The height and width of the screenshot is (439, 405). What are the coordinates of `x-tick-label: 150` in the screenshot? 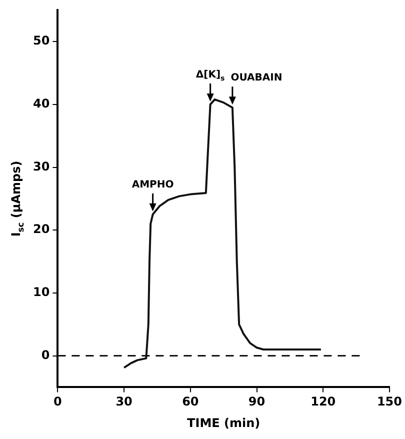 It's located at (389, 401).